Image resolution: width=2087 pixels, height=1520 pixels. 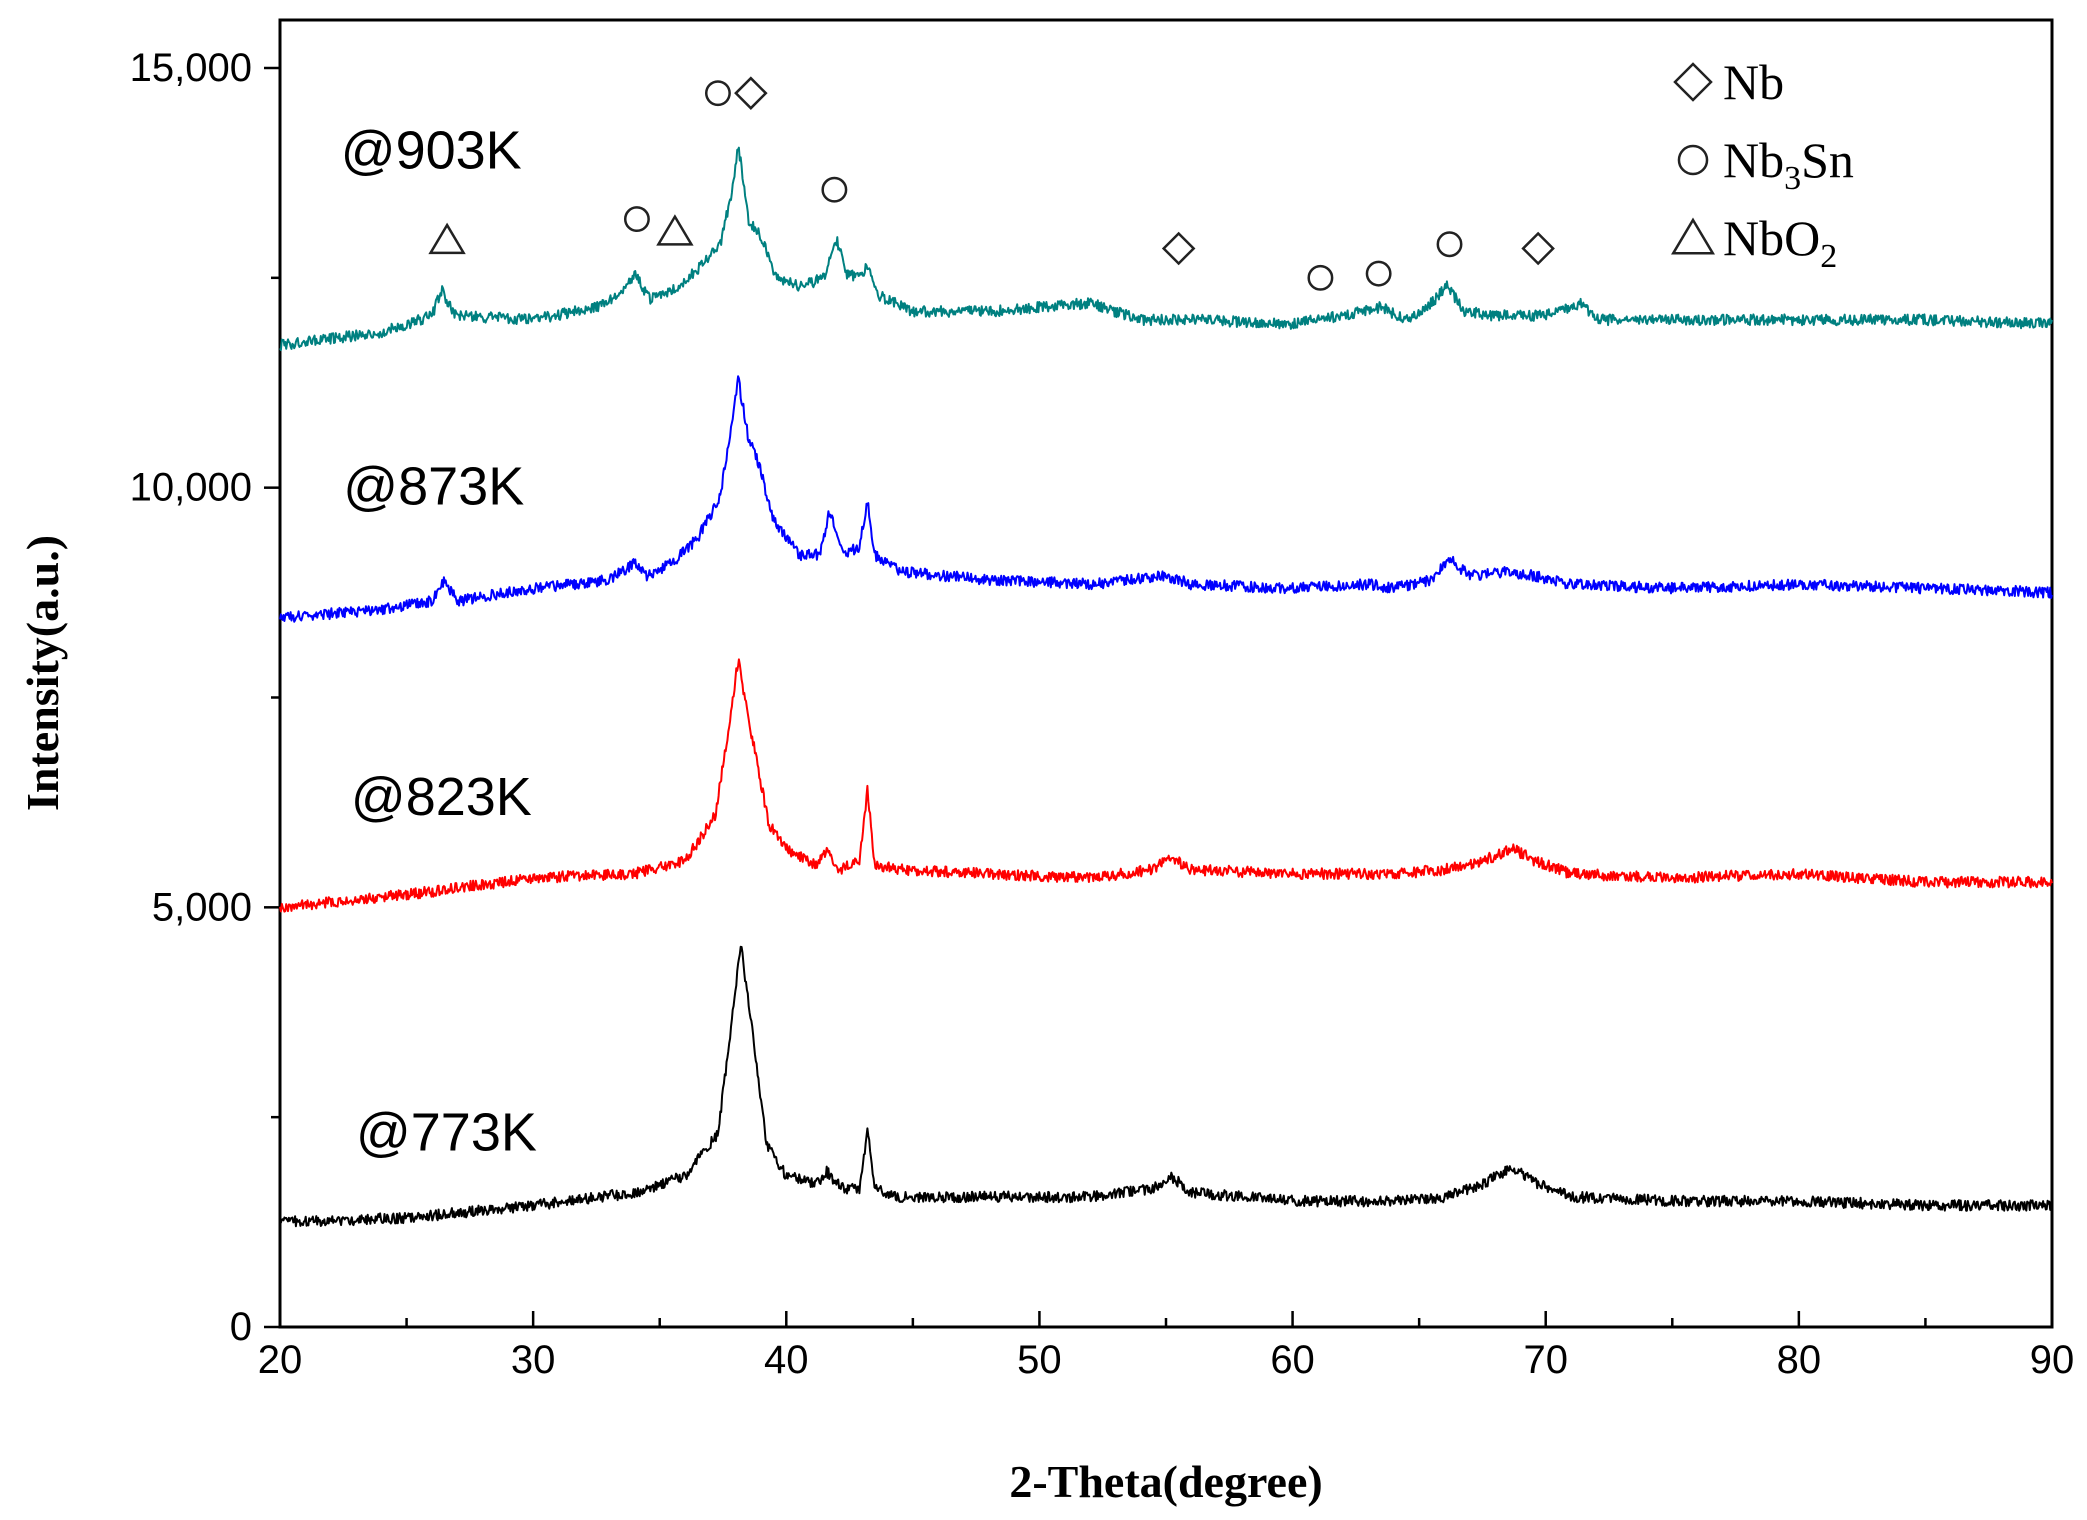 I want to click on legend-label: NbO2, so click(x=1780, y=242).